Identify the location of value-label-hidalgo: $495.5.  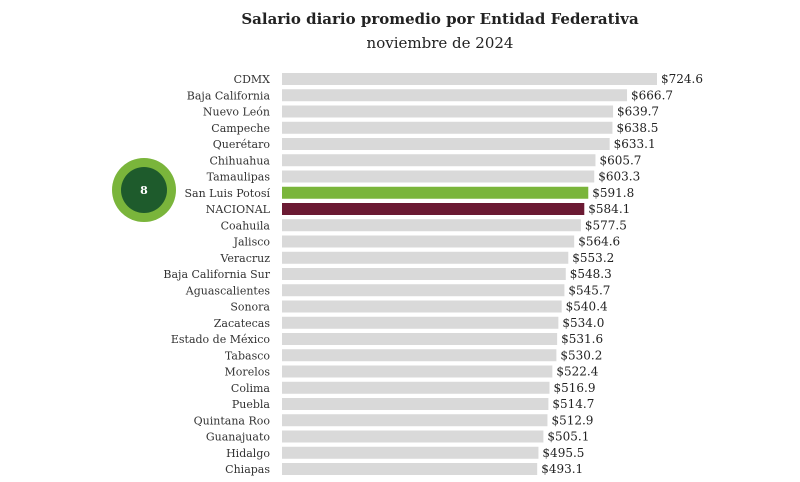
(563, 453).